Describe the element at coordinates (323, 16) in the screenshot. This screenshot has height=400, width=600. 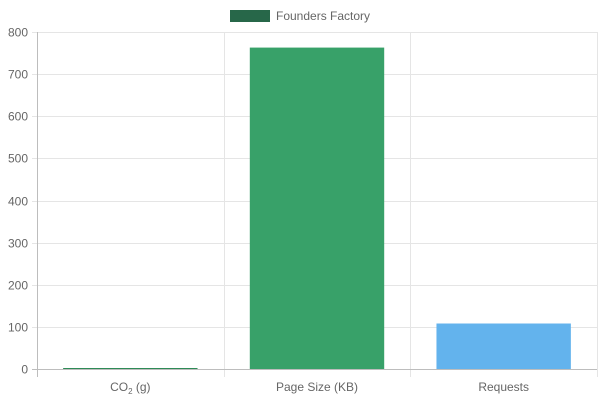
I see `legend-label: Founders Factory` at that location.